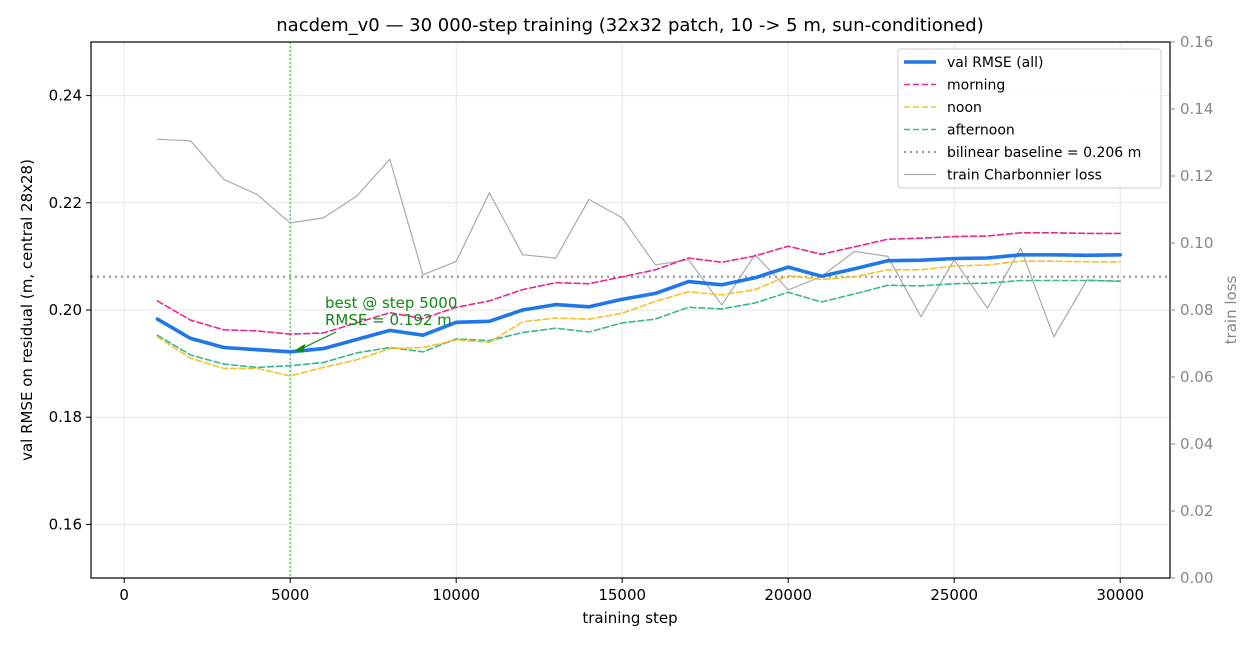  I want to click on legend-box, so click(1029, 118).